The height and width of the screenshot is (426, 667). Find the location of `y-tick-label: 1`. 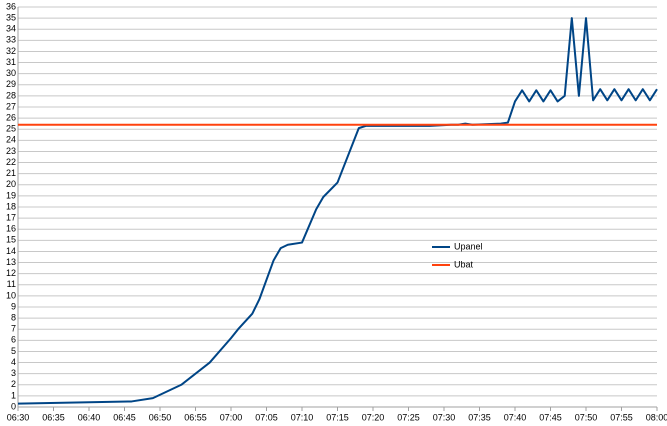

y-tick-label: 1 is located at coordinates (13, 395).